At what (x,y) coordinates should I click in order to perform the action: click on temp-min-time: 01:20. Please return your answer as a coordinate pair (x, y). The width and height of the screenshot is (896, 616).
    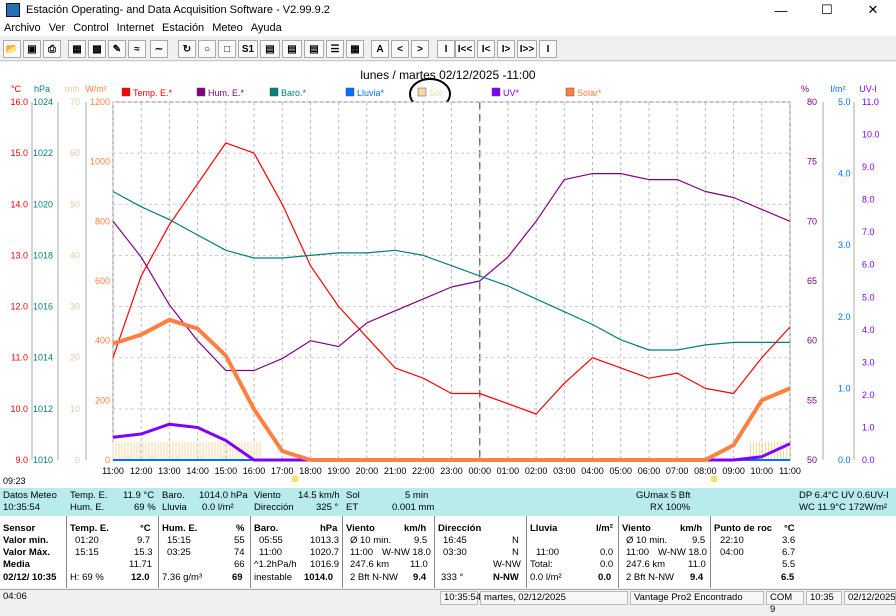
    Looking at the image, I should click on (87, 540).